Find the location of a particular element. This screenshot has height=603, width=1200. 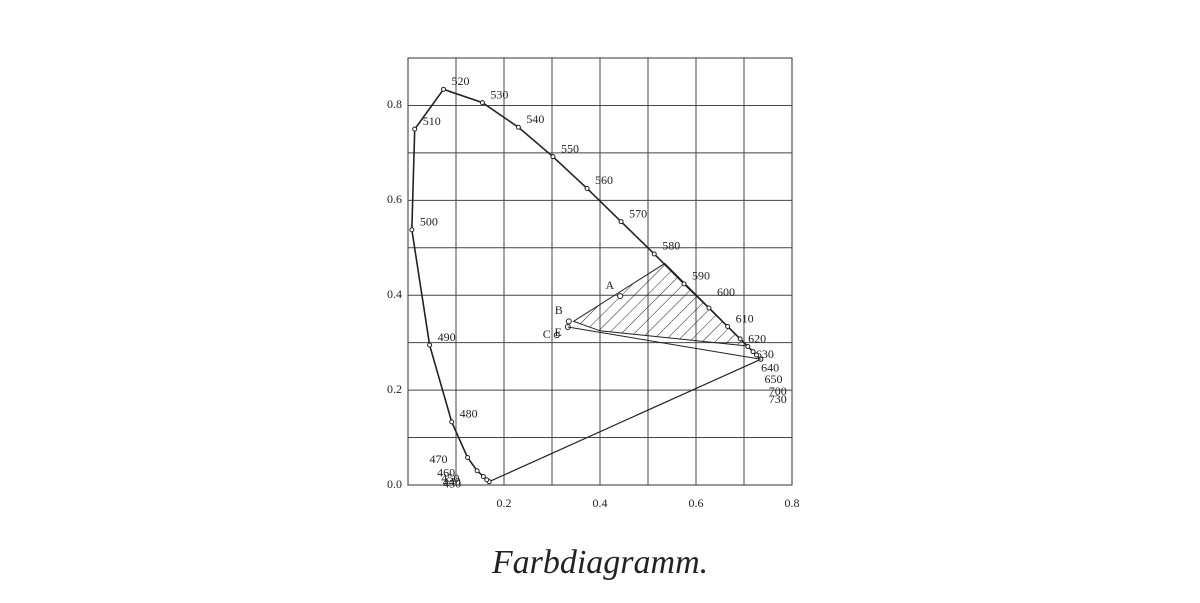

wavelength-label: 430 is located at coordinates (452, 483).